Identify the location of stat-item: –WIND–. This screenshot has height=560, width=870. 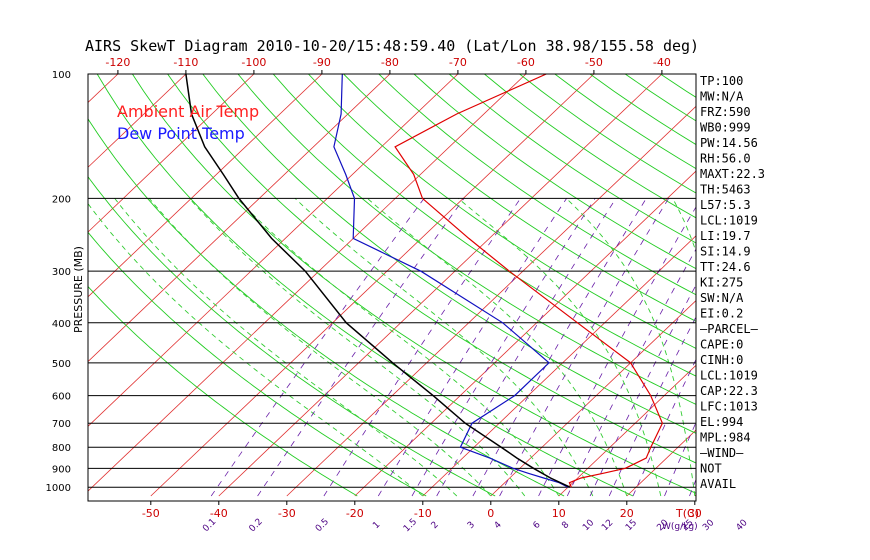
(722, 453).